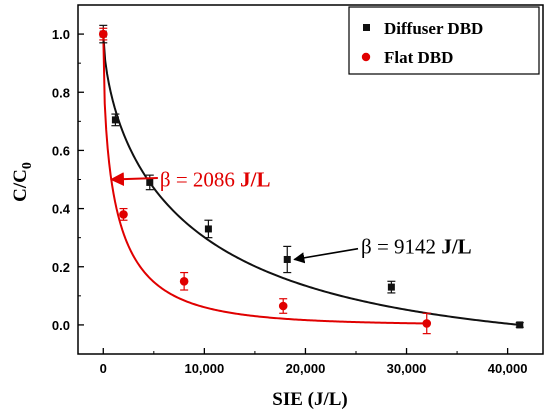 This screenshot has height=418, width=550. Describe the element at coordinates (204, 368) in the screenshot. I see `x-tick-label: 10,000` at that location.